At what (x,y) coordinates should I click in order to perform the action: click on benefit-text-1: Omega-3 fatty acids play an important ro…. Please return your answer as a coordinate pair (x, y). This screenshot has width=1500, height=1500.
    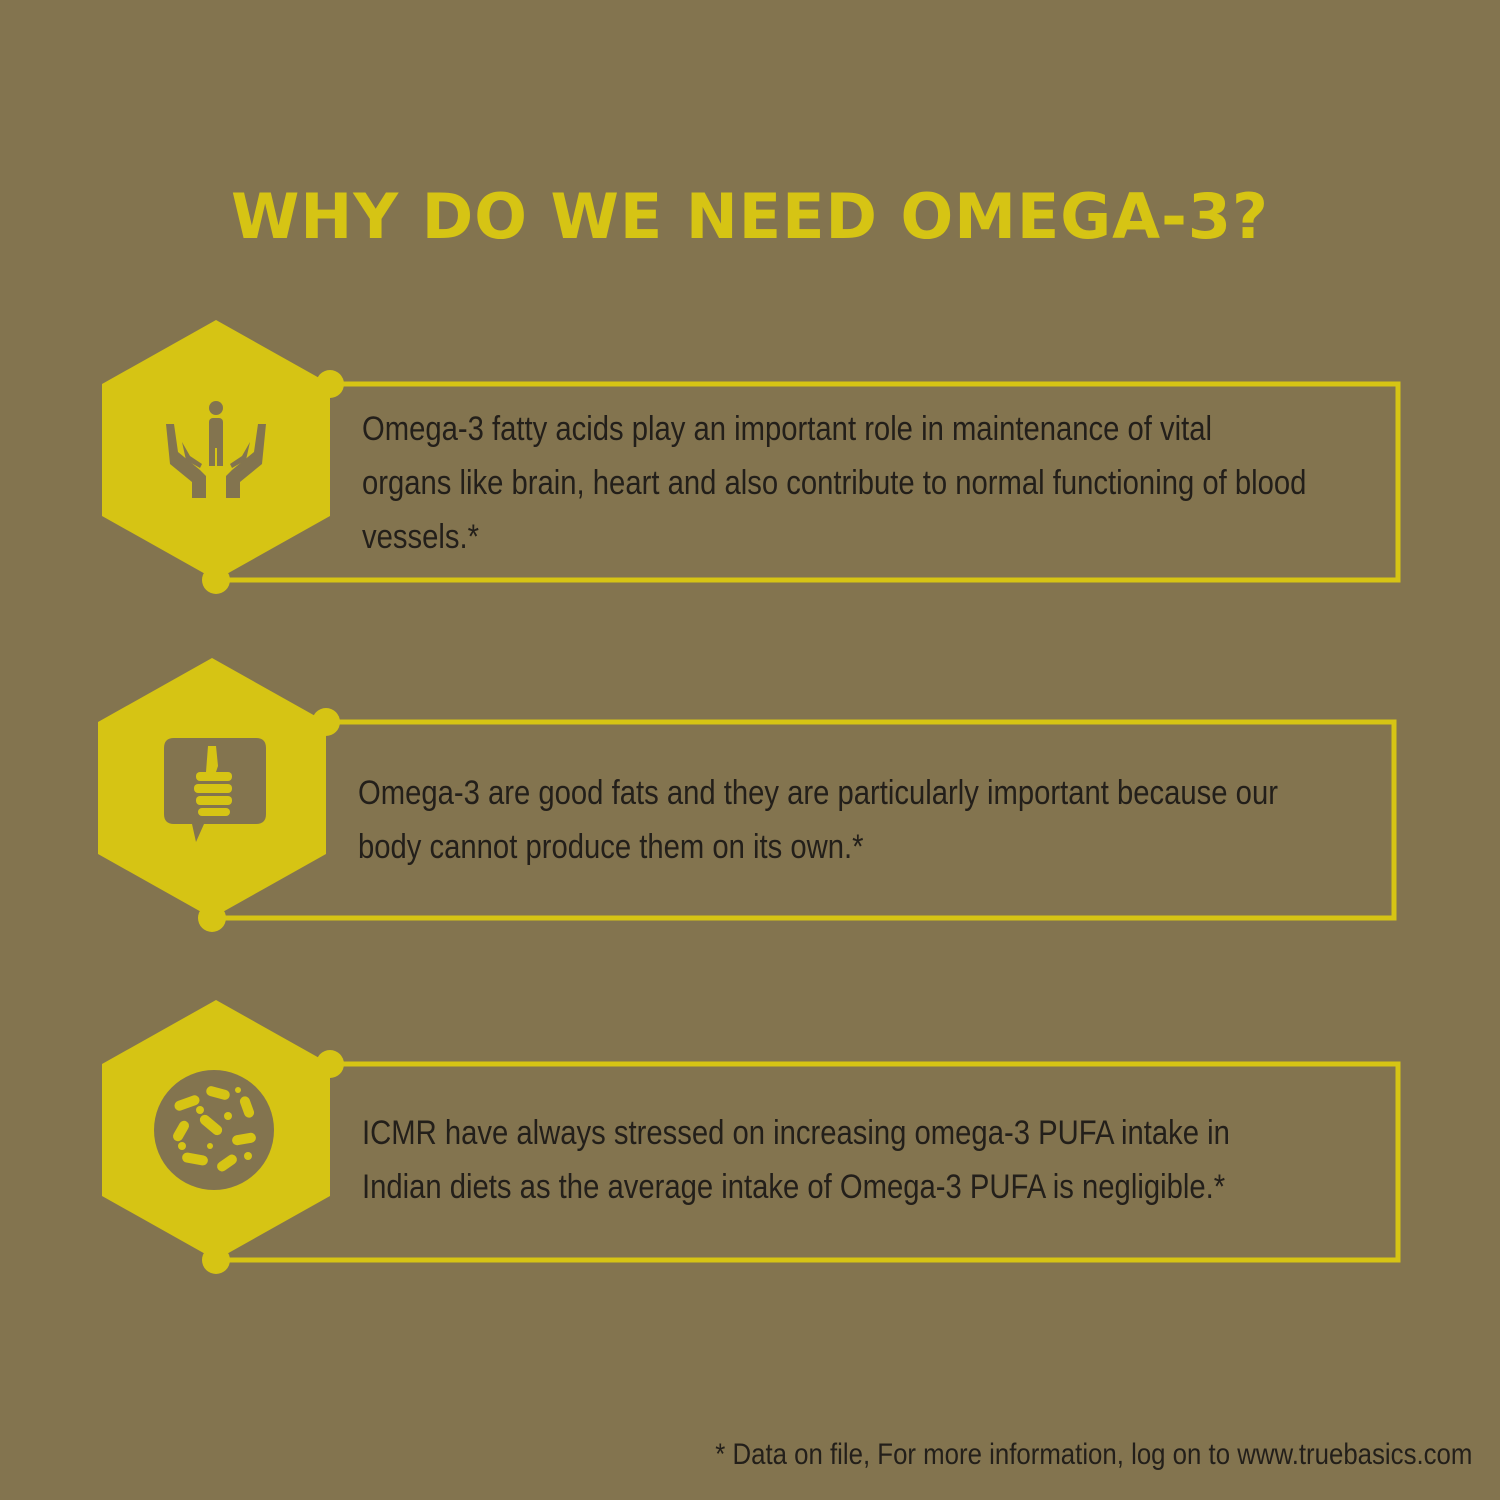
    Looking at the image, I should click on (834, 483).